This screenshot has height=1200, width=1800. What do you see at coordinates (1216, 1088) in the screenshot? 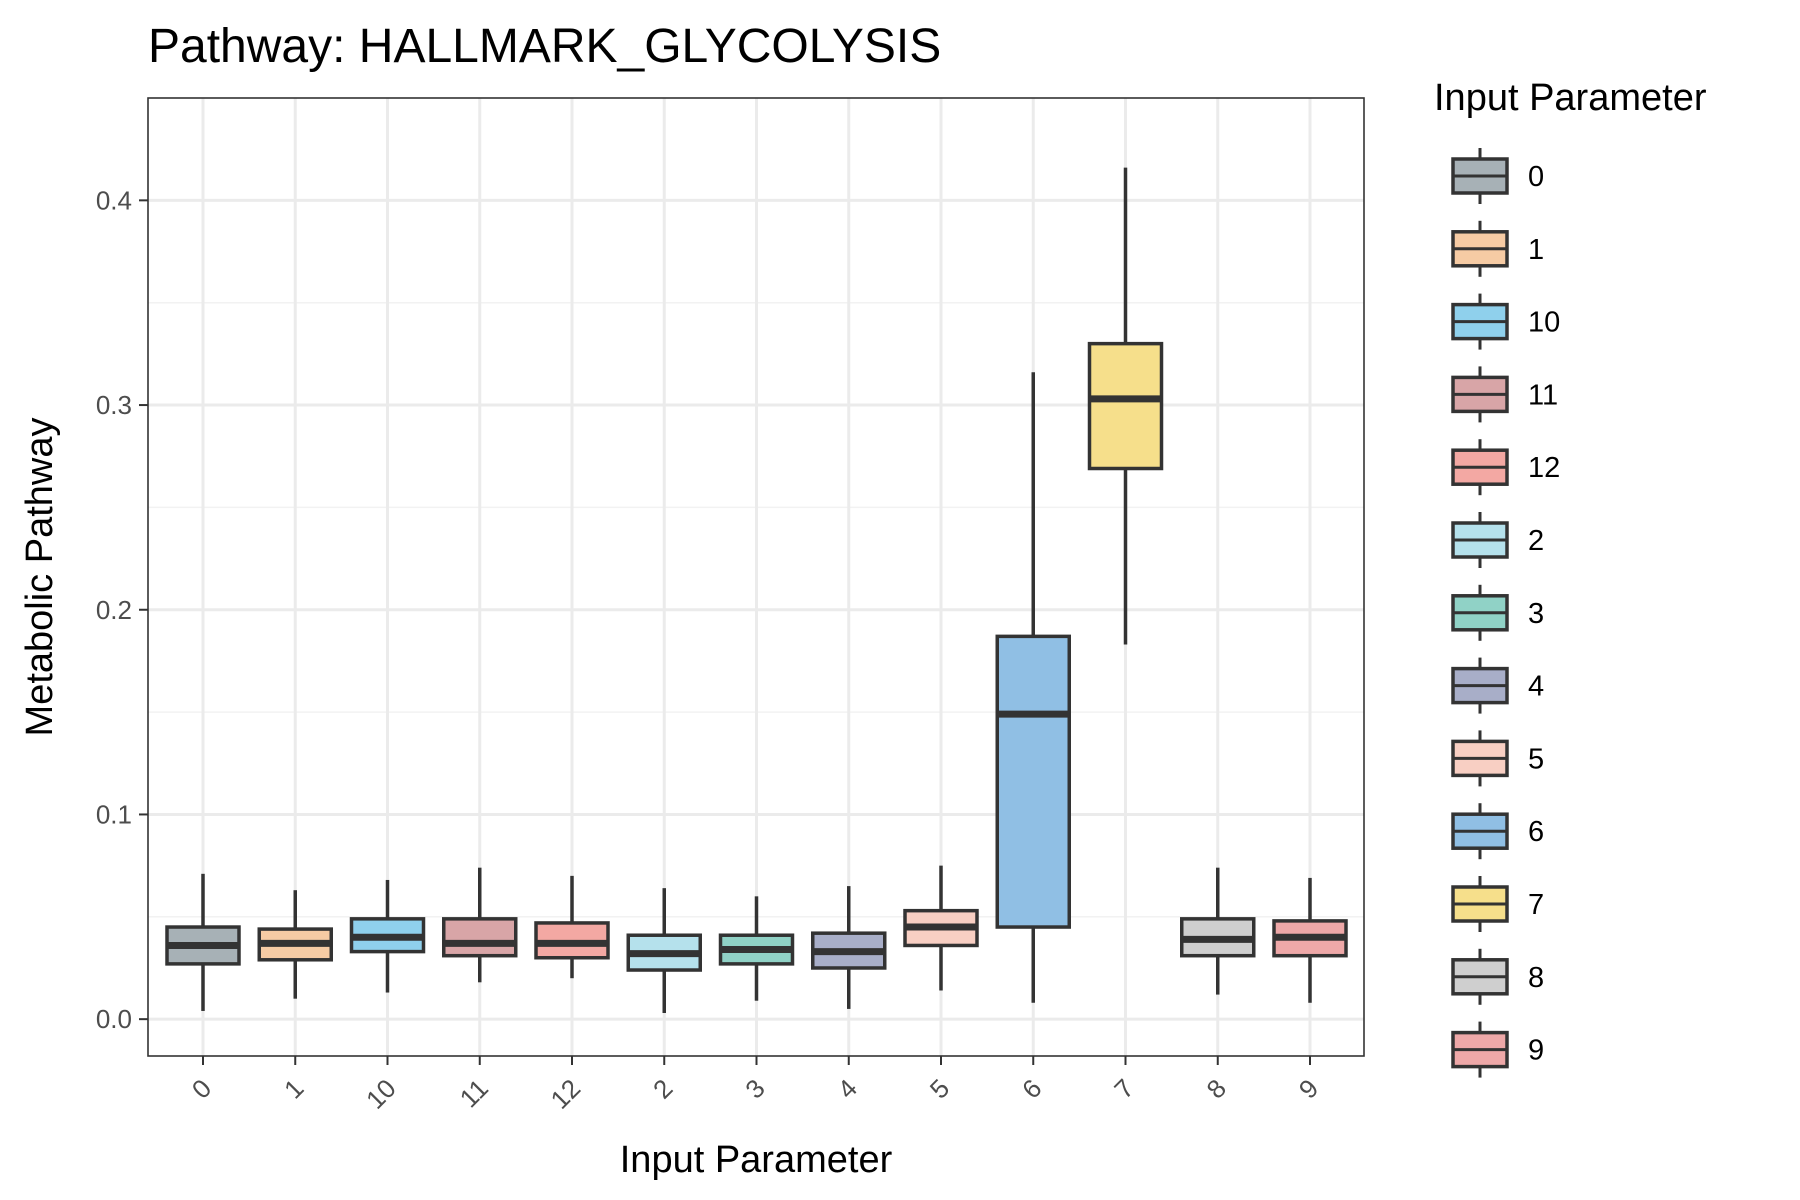
I see `x-tick-label: 8` at bounding box center [1216, 1088].